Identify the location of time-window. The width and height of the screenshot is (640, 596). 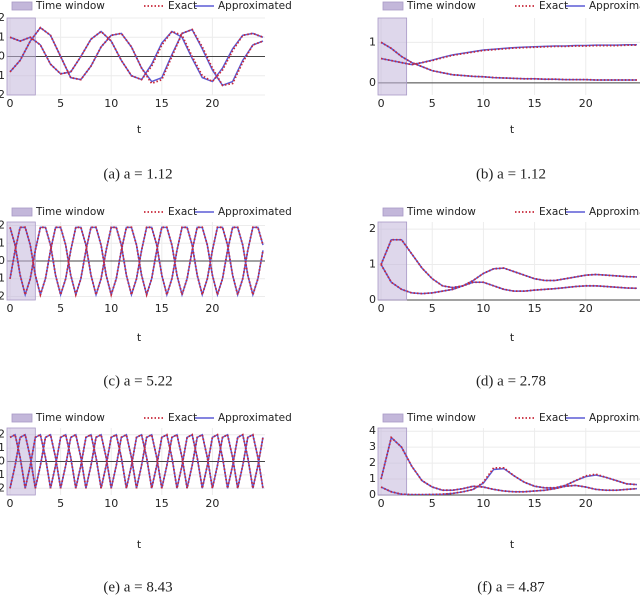
(21, 56).